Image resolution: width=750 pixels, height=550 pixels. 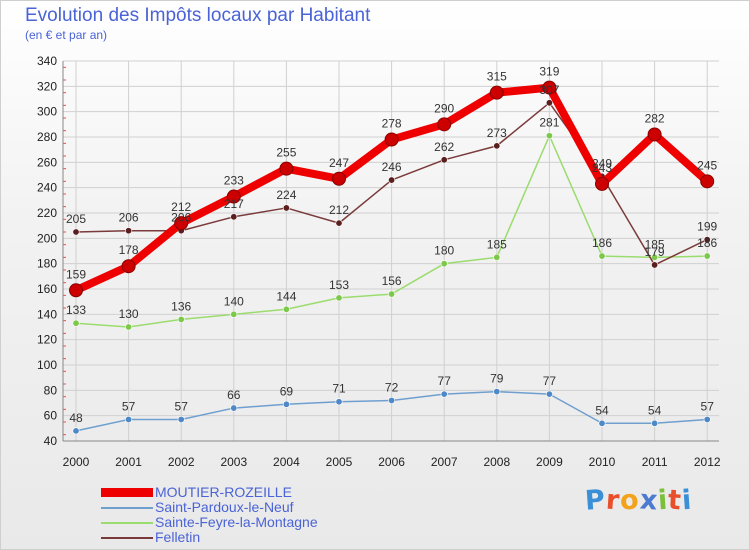 I want to click on data-label: 282, so click(x=655, y=118).